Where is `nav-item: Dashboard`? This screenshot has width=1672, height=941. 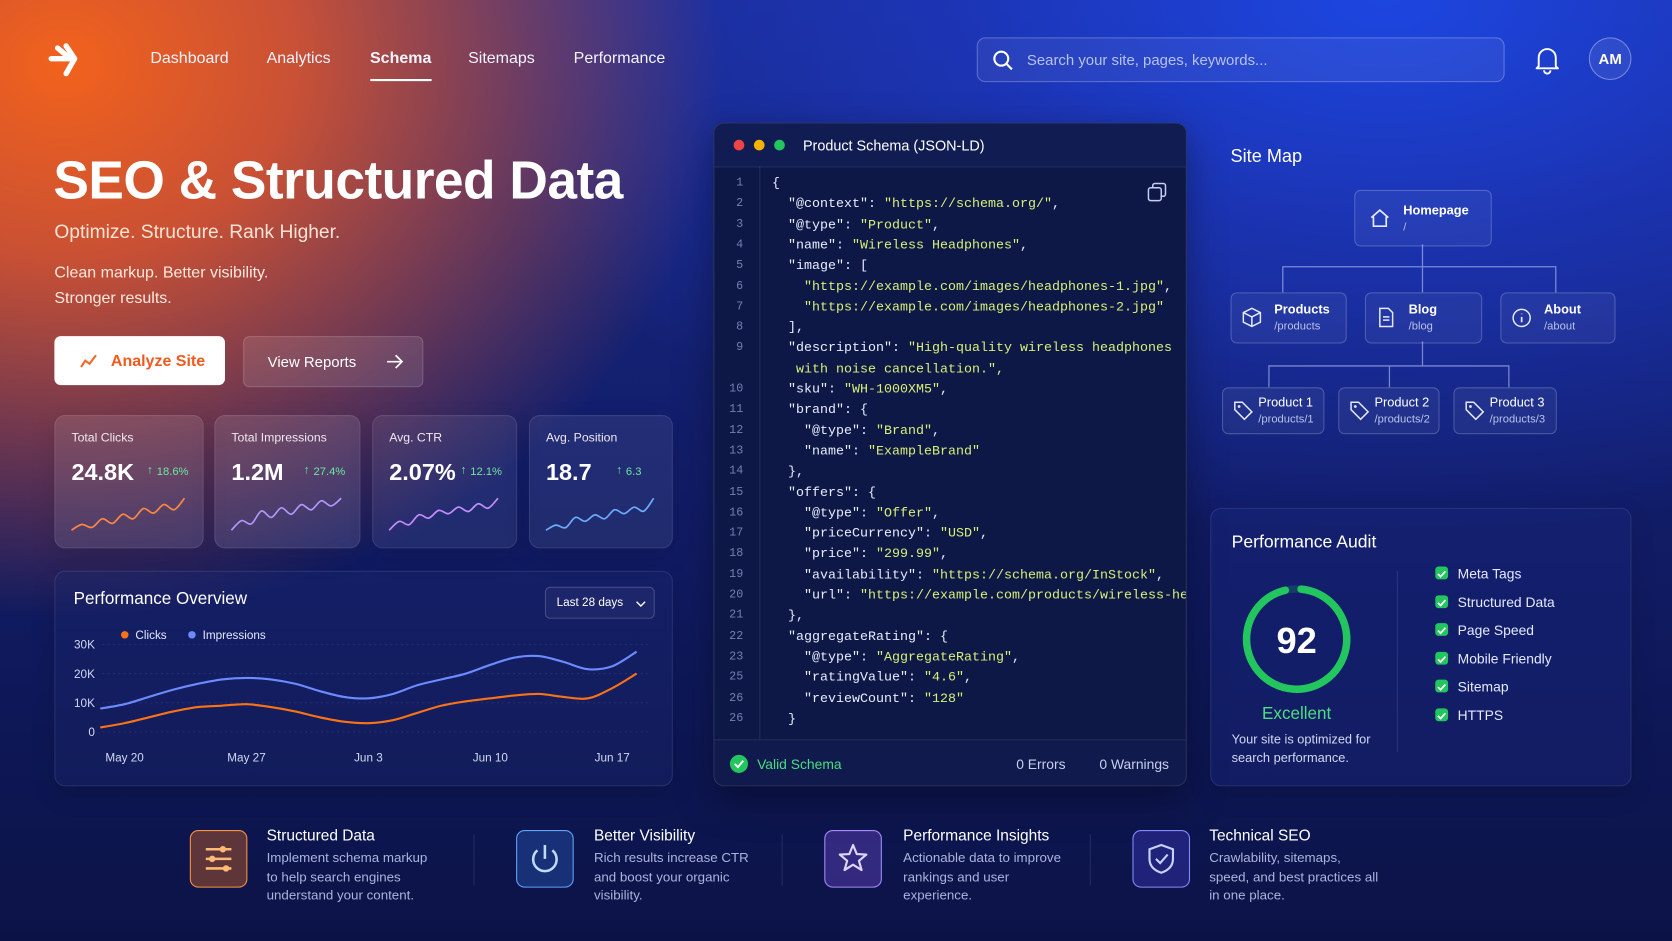 nav-item: Dashboard is located at coordinates (189, 58).